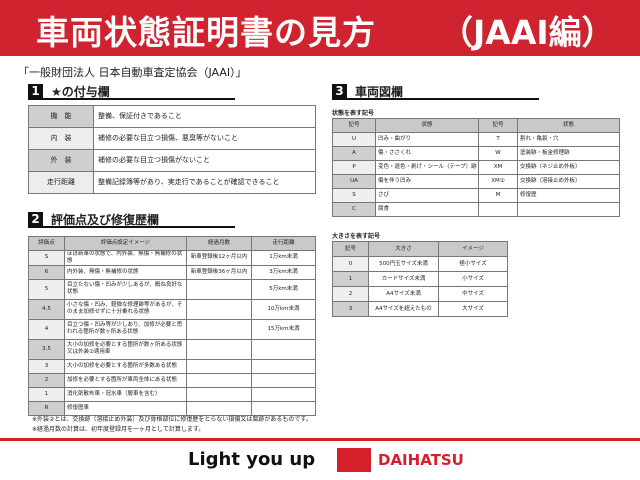  I want to click on footnote: ※経過月数の計算は、初年度登録月を一ヶ月として計算します。, so click(118, 429).